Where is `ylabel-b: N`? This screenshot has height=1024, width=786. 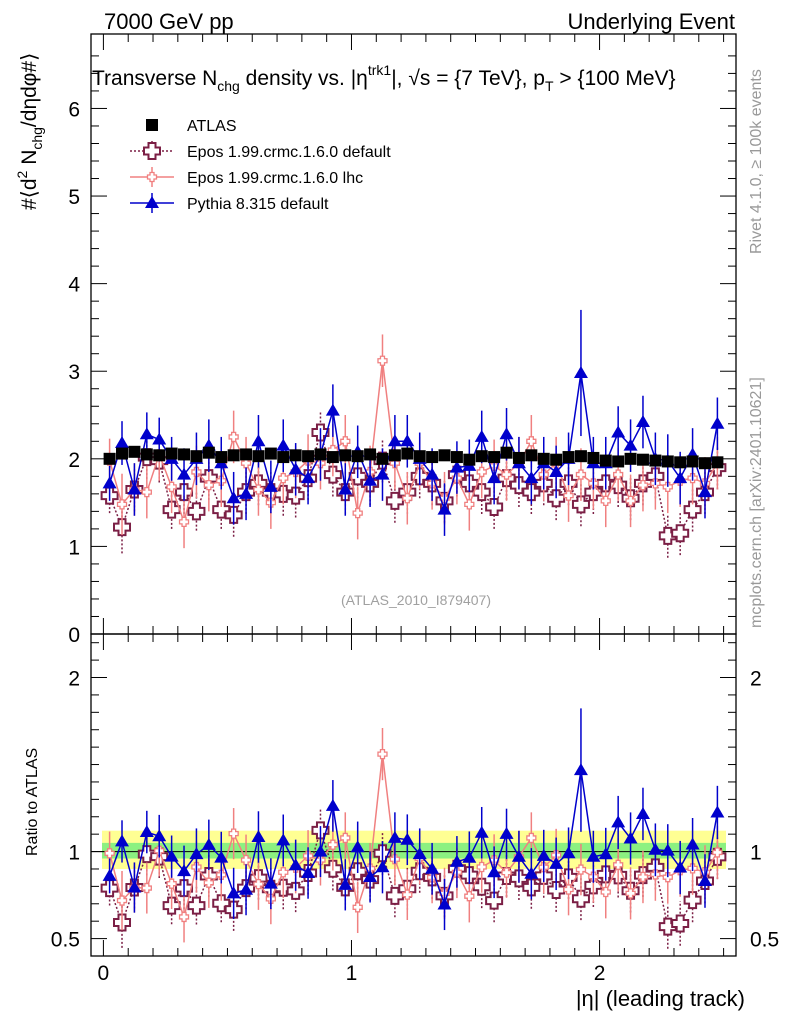
ylabel-b: N is located at coordinates (29, 160).